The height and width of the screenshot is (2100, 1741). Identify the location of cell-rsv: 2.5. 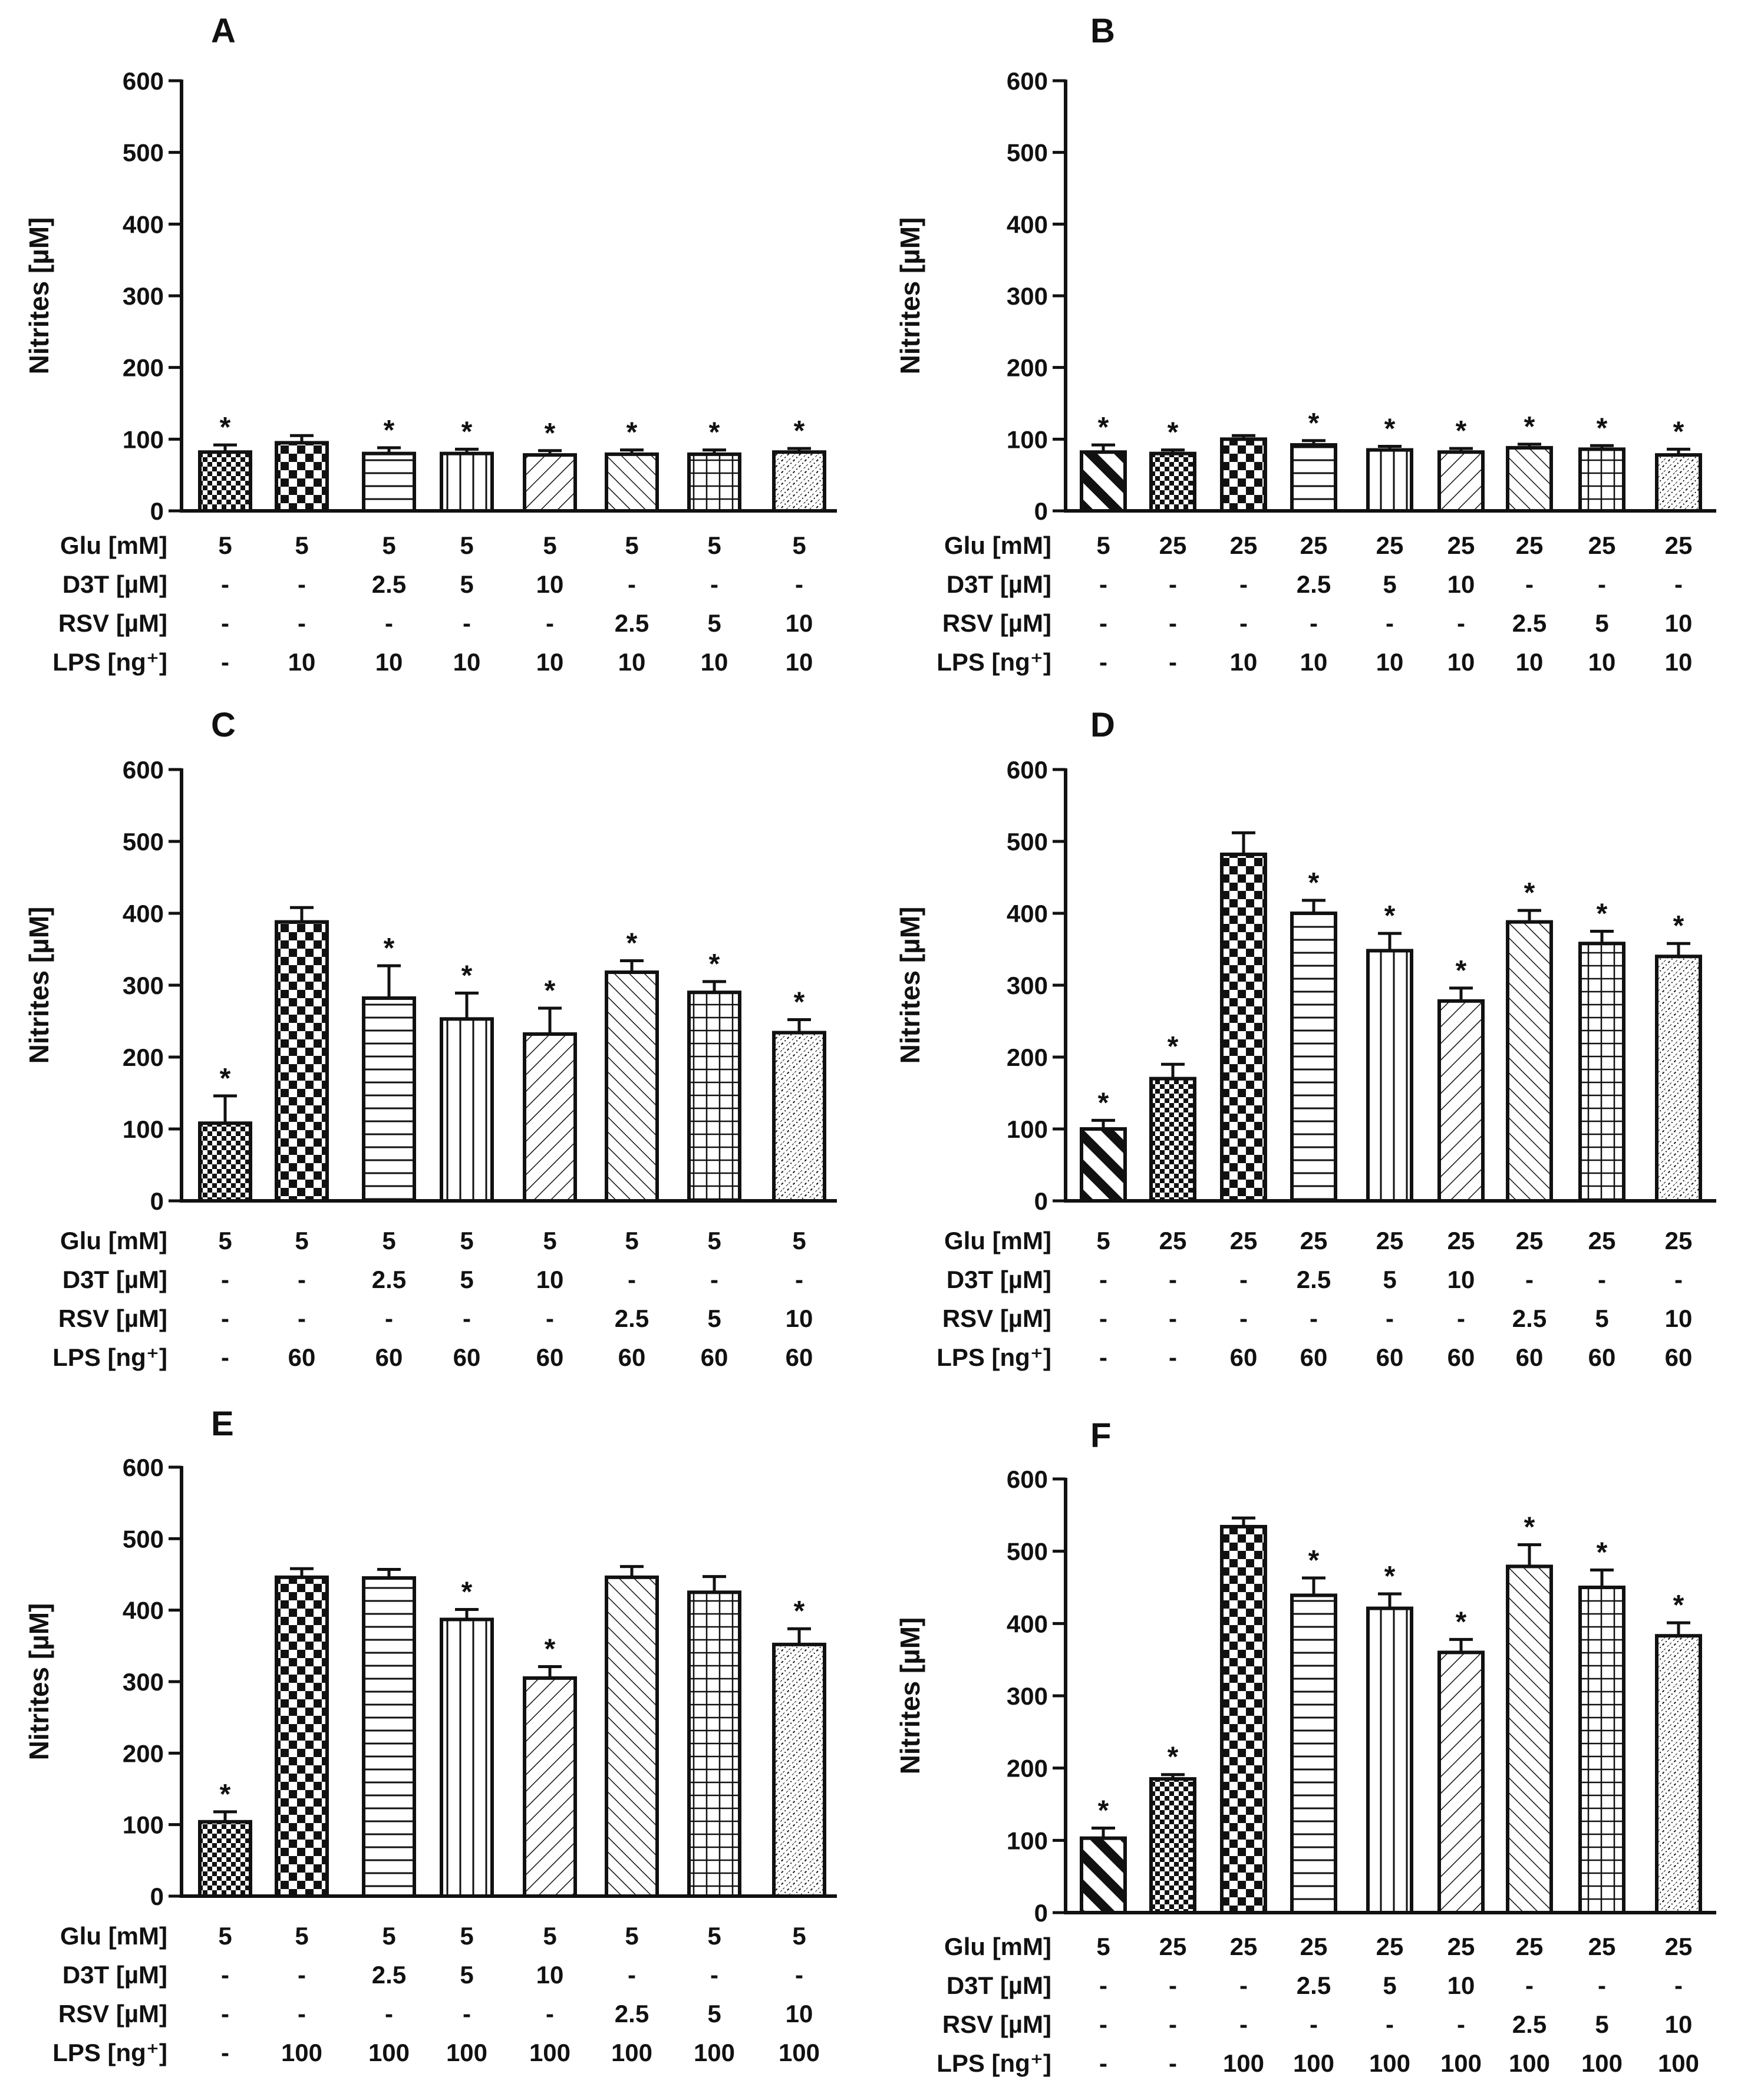
(1529, 623).